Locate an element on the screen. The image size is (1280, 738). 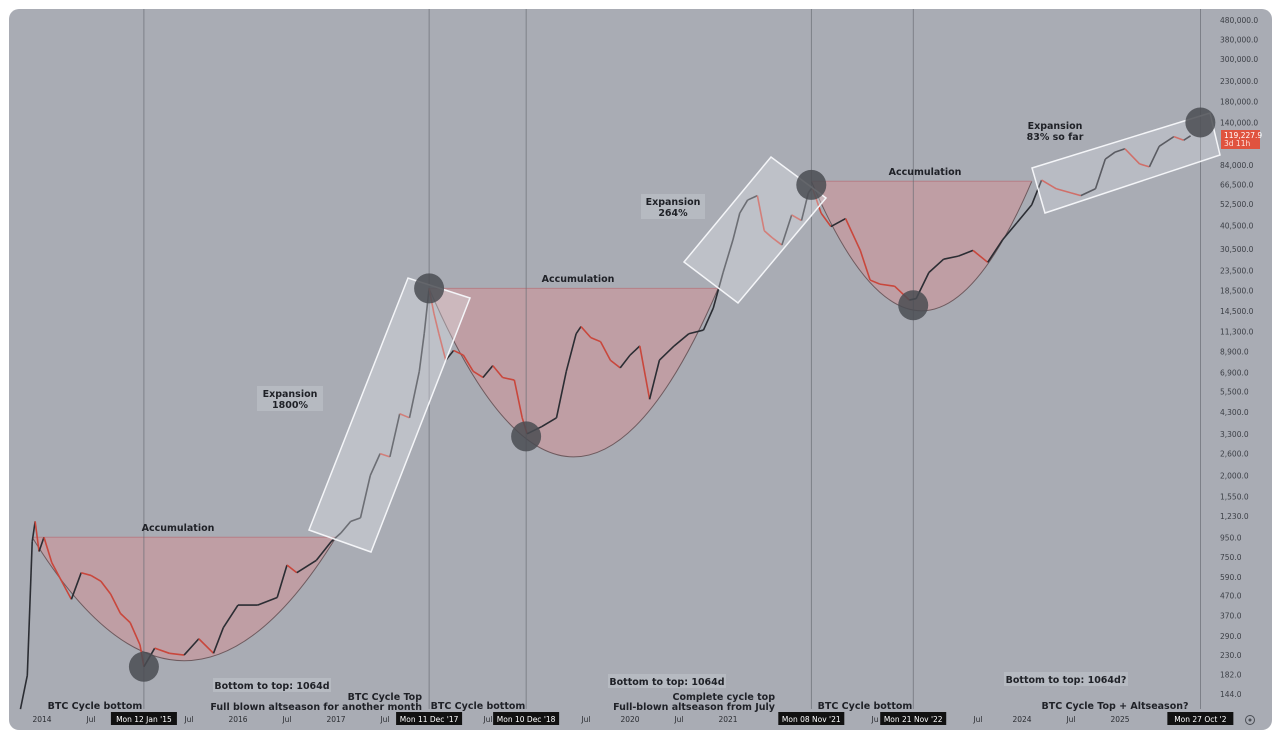
date-marker-label: Mon 10 Dec '18 is located at coordinates (526, 719).